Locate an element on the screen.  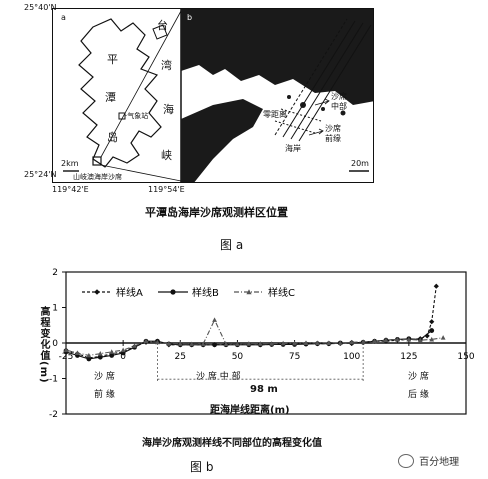
series-c-line is located at coordinates (254, 337).